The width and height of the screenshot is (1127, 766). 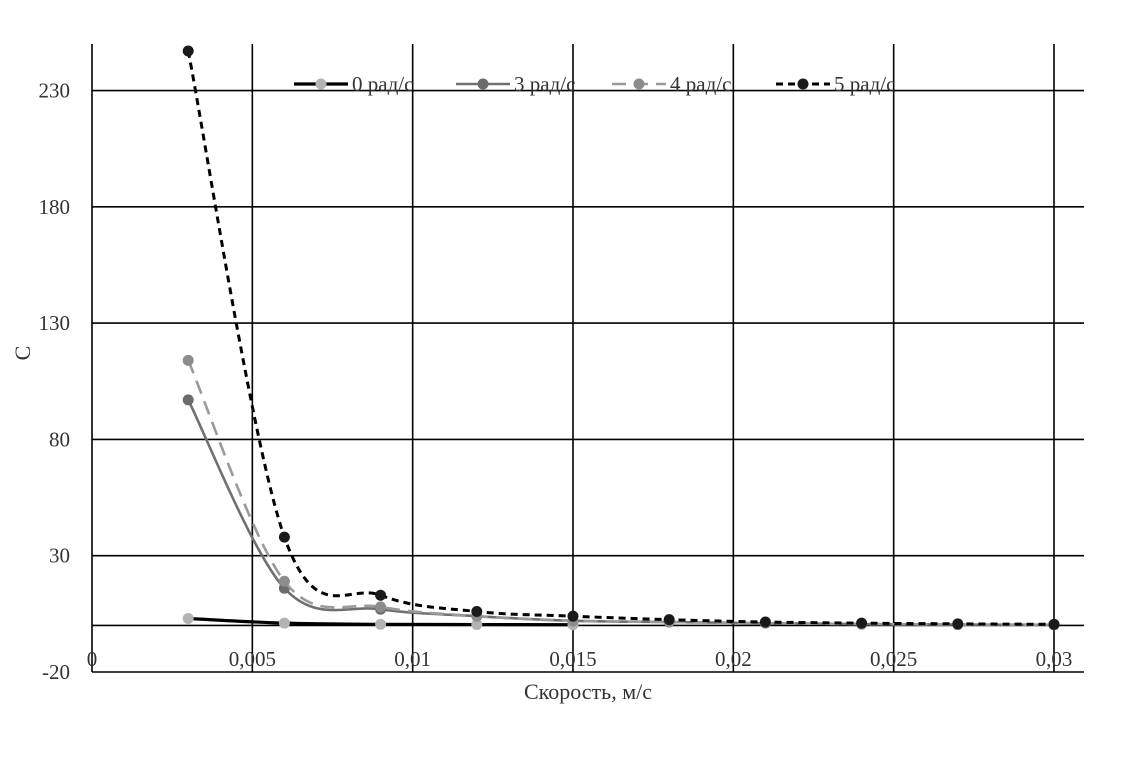 What do you see at coordinates (59, 556) in the screenshot?
I see `y-tick-label: 30` at bounding box center [59, 556].